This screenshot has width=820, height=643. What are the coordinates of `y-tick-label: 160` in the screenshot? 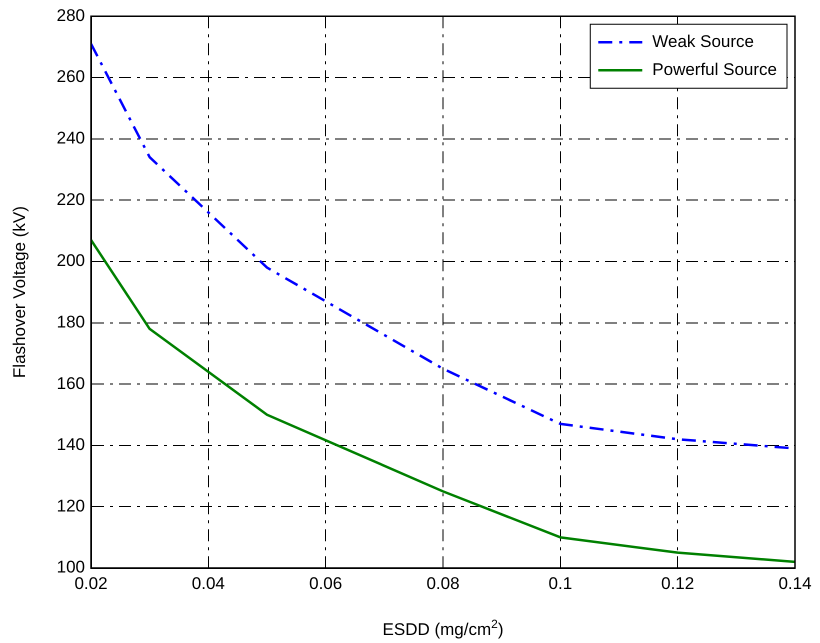 It's located at (70, 383).